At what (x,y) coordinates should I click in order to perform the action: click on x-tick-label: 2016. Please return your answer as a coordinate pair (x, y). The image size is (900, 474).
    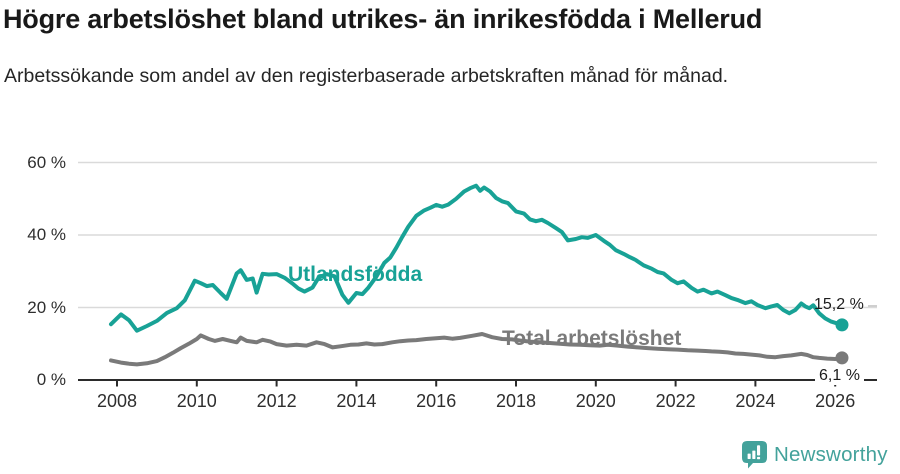
    Looking at the image, I should click on (436, 401).